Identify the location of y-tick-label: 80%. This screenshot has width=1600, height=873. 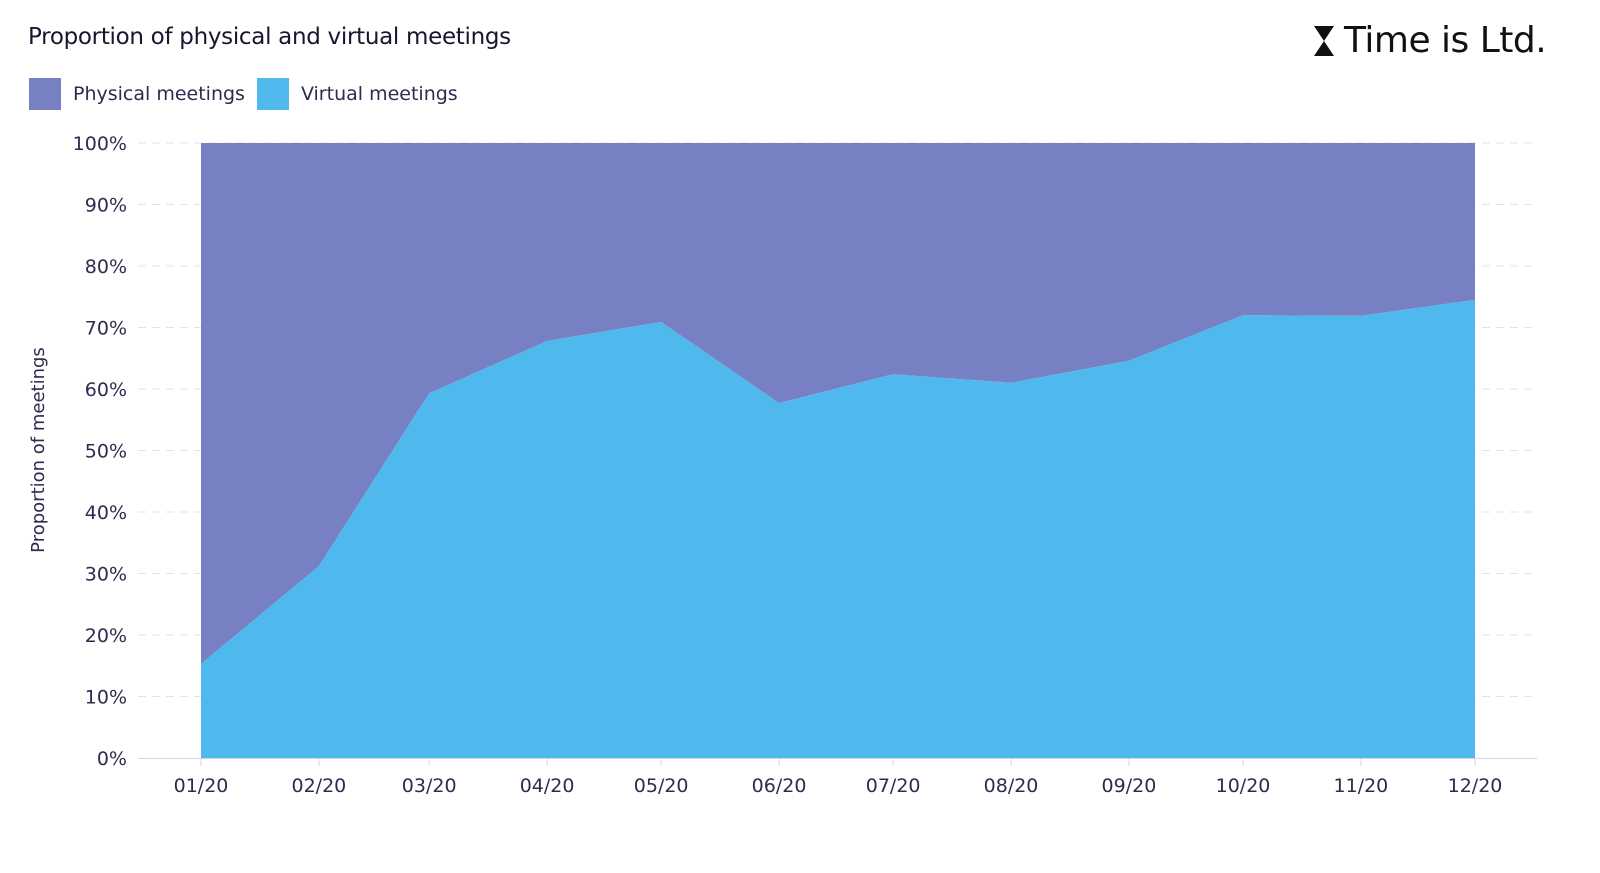
(106, 267).